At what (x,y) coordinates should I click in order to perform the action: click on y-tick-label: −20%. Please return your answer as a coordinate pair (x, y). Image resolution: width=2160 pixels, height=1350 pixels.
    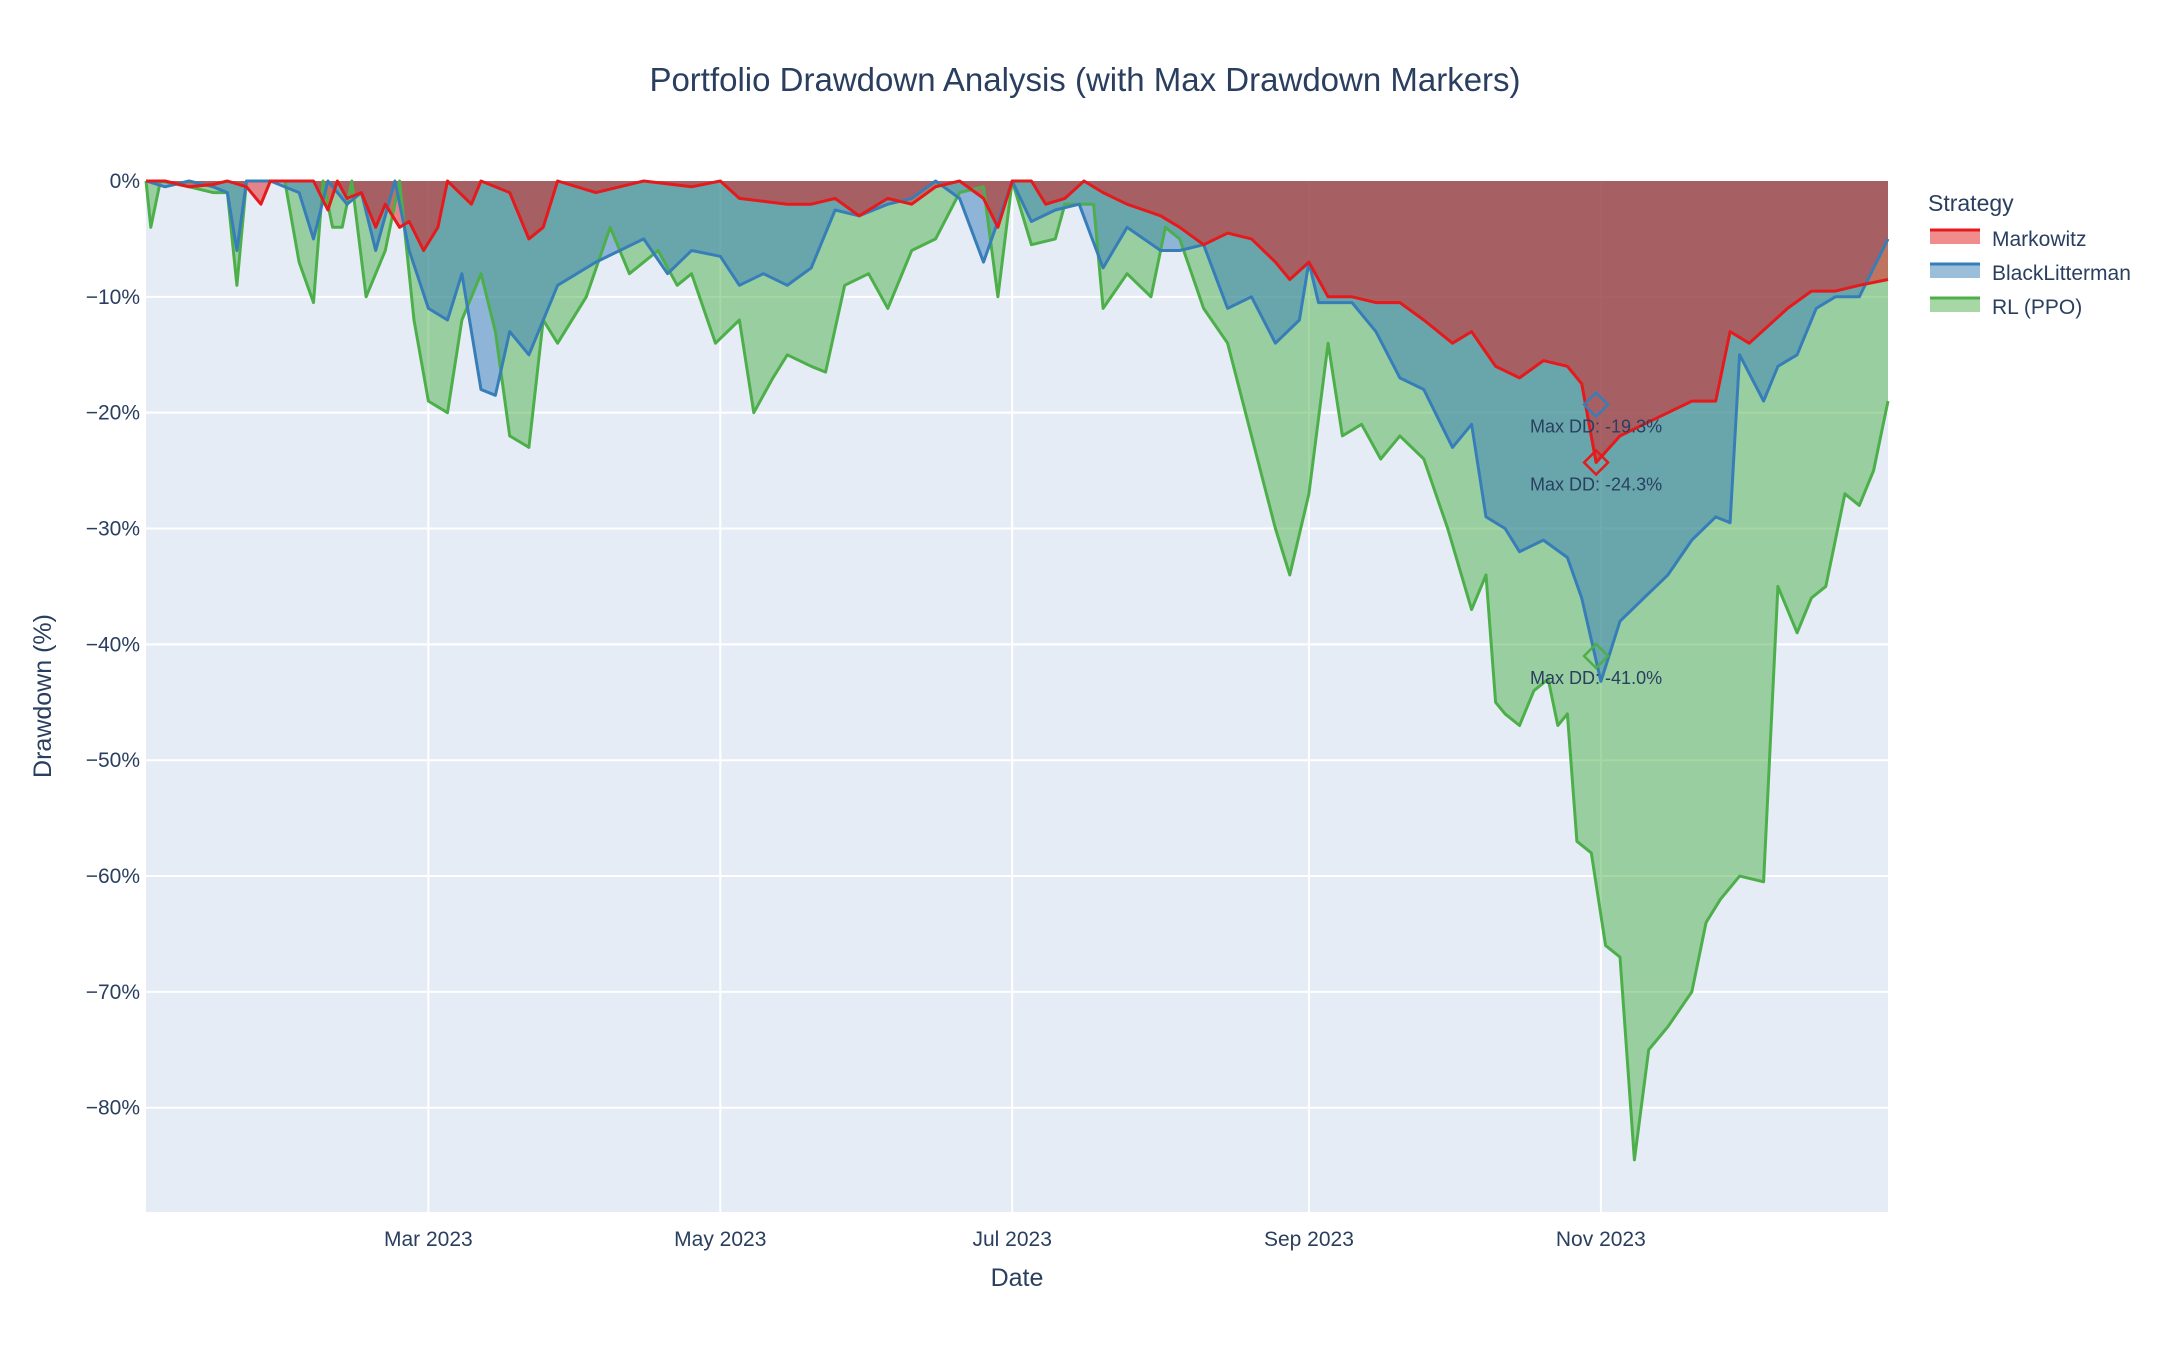
    Looking at the image, I should click on (113, 413).